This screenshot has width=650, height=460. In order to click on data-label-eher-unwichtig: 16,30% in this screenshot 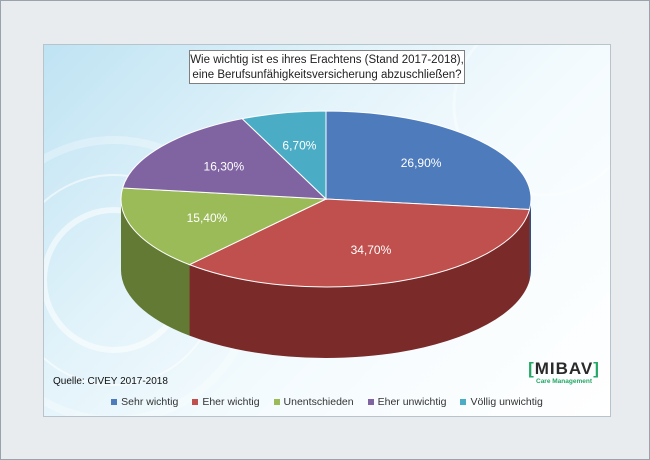, I will do `click(224, 167)`.